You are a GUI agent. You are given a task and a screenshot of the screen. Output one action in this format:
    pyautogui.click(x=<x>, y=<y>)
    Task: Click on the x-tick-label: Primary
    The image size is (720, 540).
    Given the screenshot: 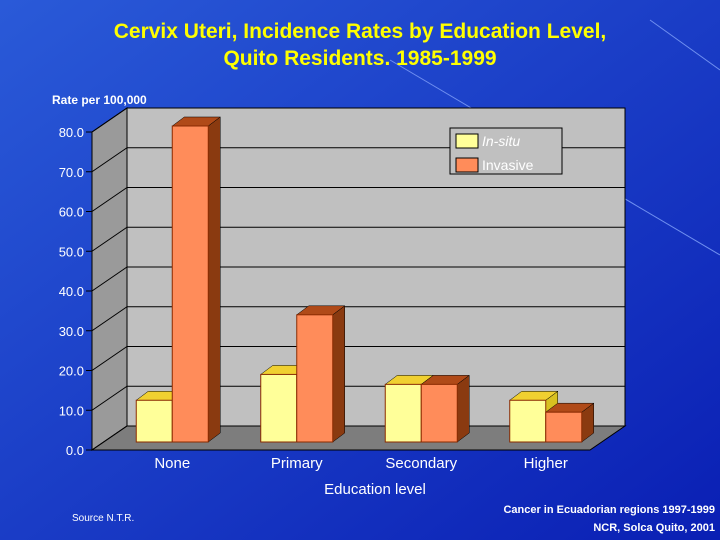 What is the action you would take?
    pyautogui.click(x=297, y=463)
    